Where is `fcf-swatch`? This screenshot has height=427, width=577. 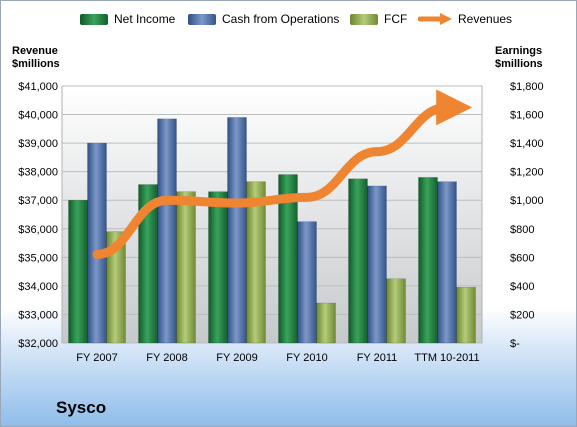
fcf-swatch is located at coordinates (364, 19).